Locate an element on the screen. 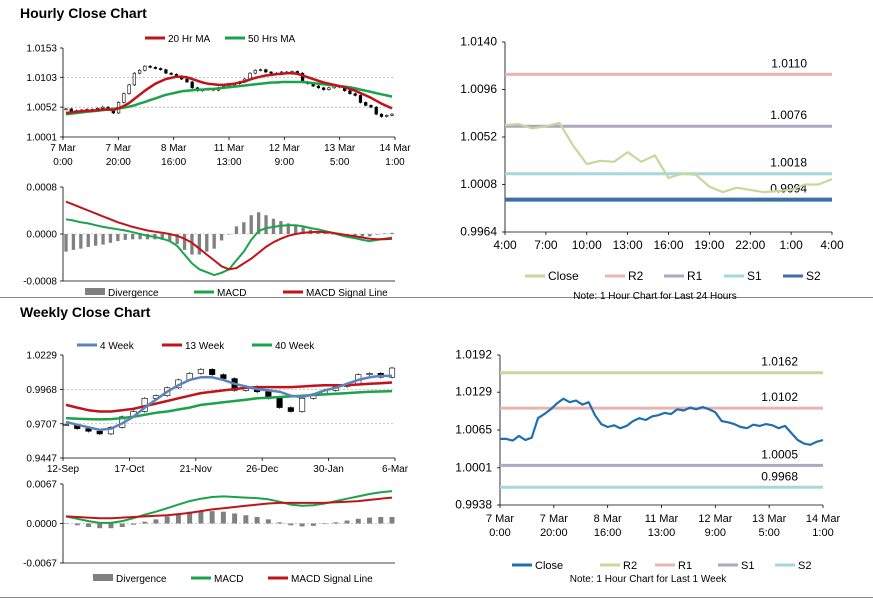 This screenshot has height=601, width=873. weekly-levels-xtick-label-line: 8 Mar is located at coordinates (608, 519).